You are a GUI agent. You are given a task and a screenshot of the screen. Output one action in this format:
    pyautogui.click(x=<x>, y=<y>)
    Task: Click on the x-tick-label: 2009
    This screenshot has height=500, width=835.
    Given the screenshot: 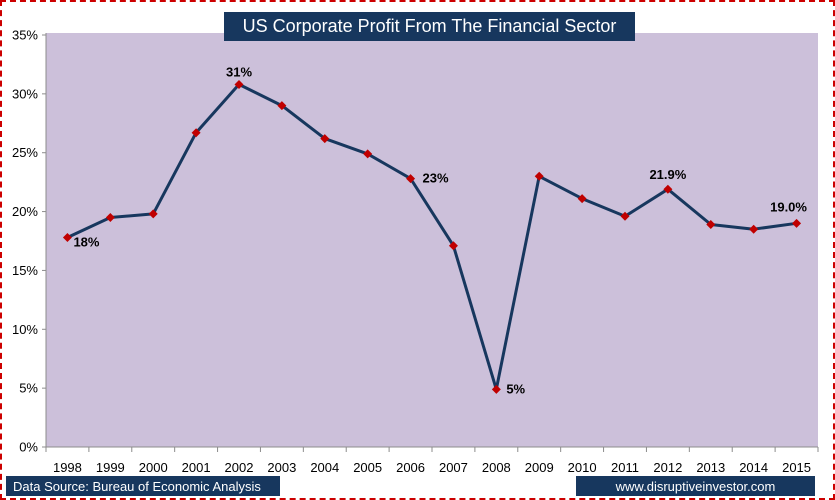 What is the action you would take?
    pyautogui.click(x=539, y=467)
    